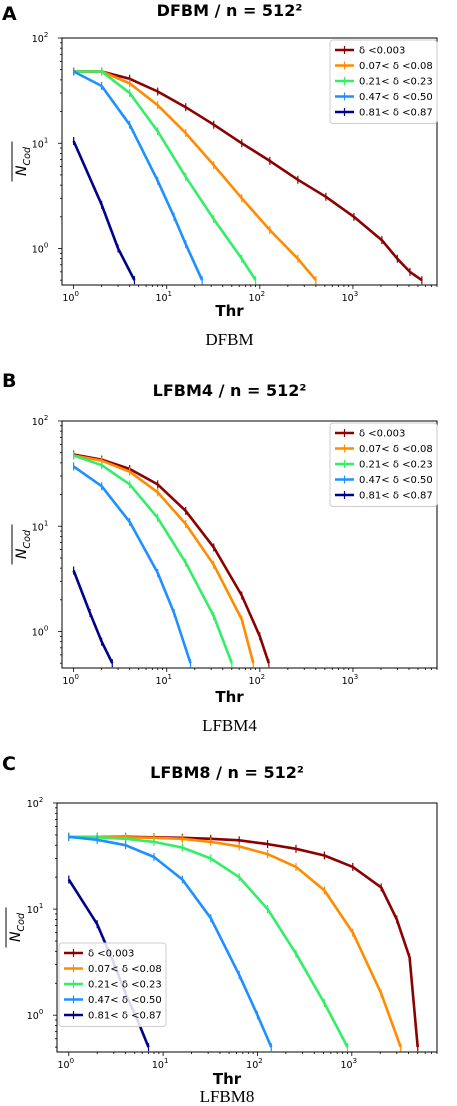 The image size is (457, 1106). Describe the element at coordinates (229, 339) in the screenshot. I see `panel-caption: DFBM` at that location.